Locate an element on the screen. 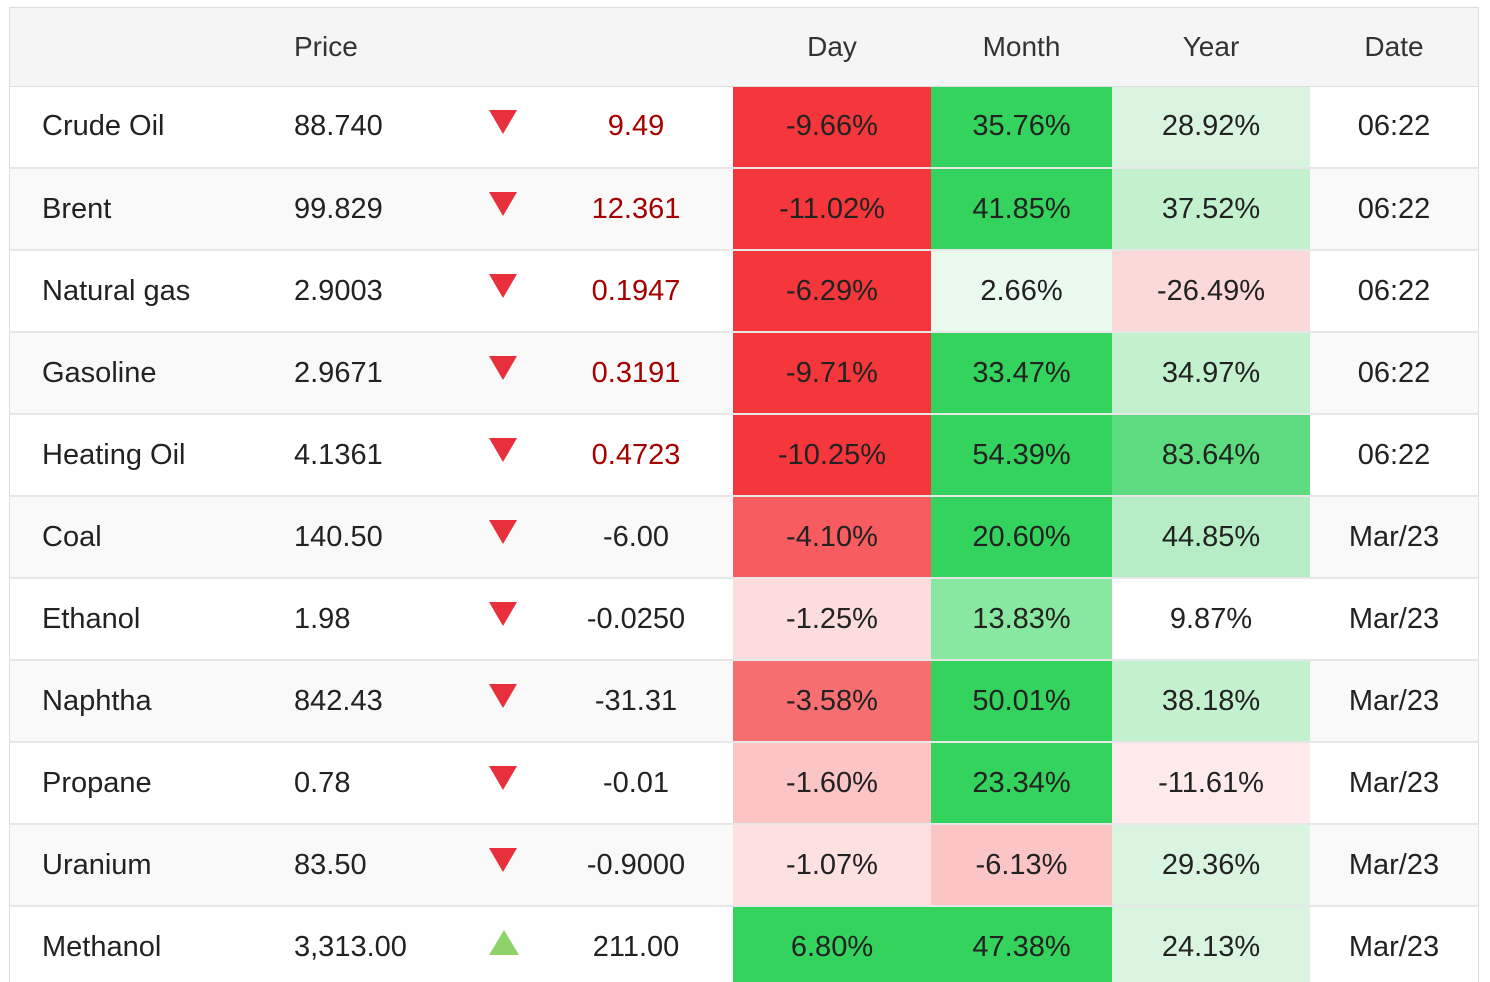 The height and width of the screenshot is (982, 1490). commodity-change: -0.01 is located at coordinates (636, 783).